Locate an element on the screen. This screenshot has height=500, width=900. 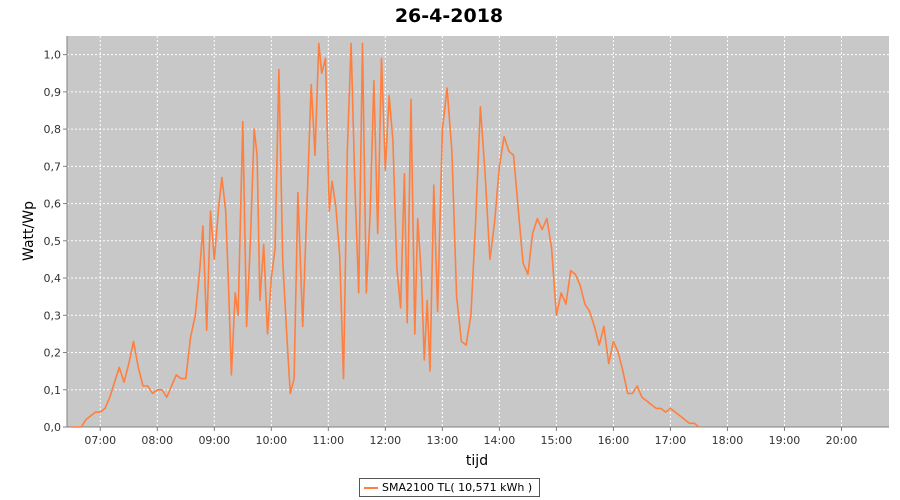
y-tick-label: 0,8 is located at coordinates (53, 129).